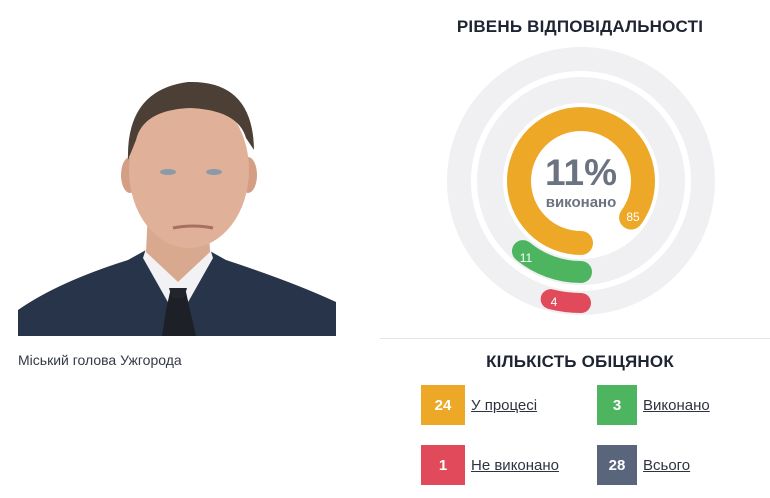  I want to click on promises-title: КІЛЬКІСТЬ ОБІЦЯНОК, so click(580, 361).